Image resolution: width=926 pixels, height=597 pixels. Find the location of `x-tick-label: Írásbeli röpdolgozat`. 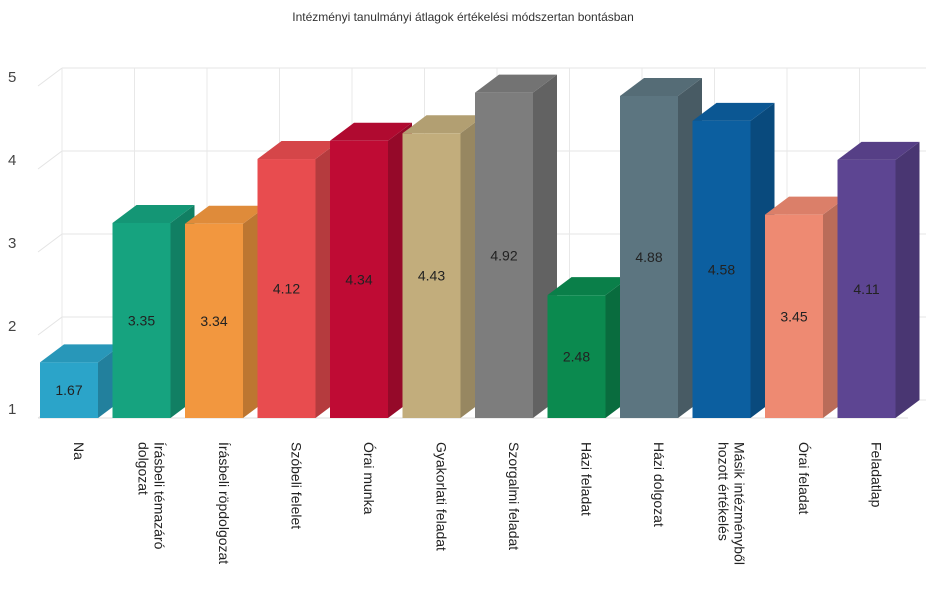

x-tick-label: Írásbeli röpdolgozat is located at coordinates (224, 503).